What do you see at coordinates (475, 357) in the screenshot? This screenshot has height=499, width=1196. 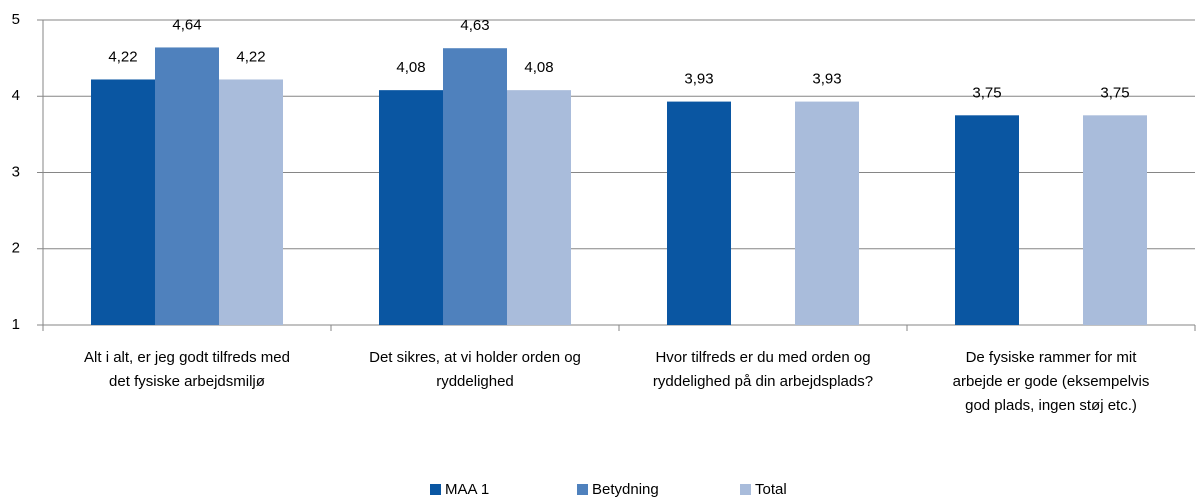 I see `x-tick-label: Det sikres, at vi holder orden og` at bounding box center [475, 357].